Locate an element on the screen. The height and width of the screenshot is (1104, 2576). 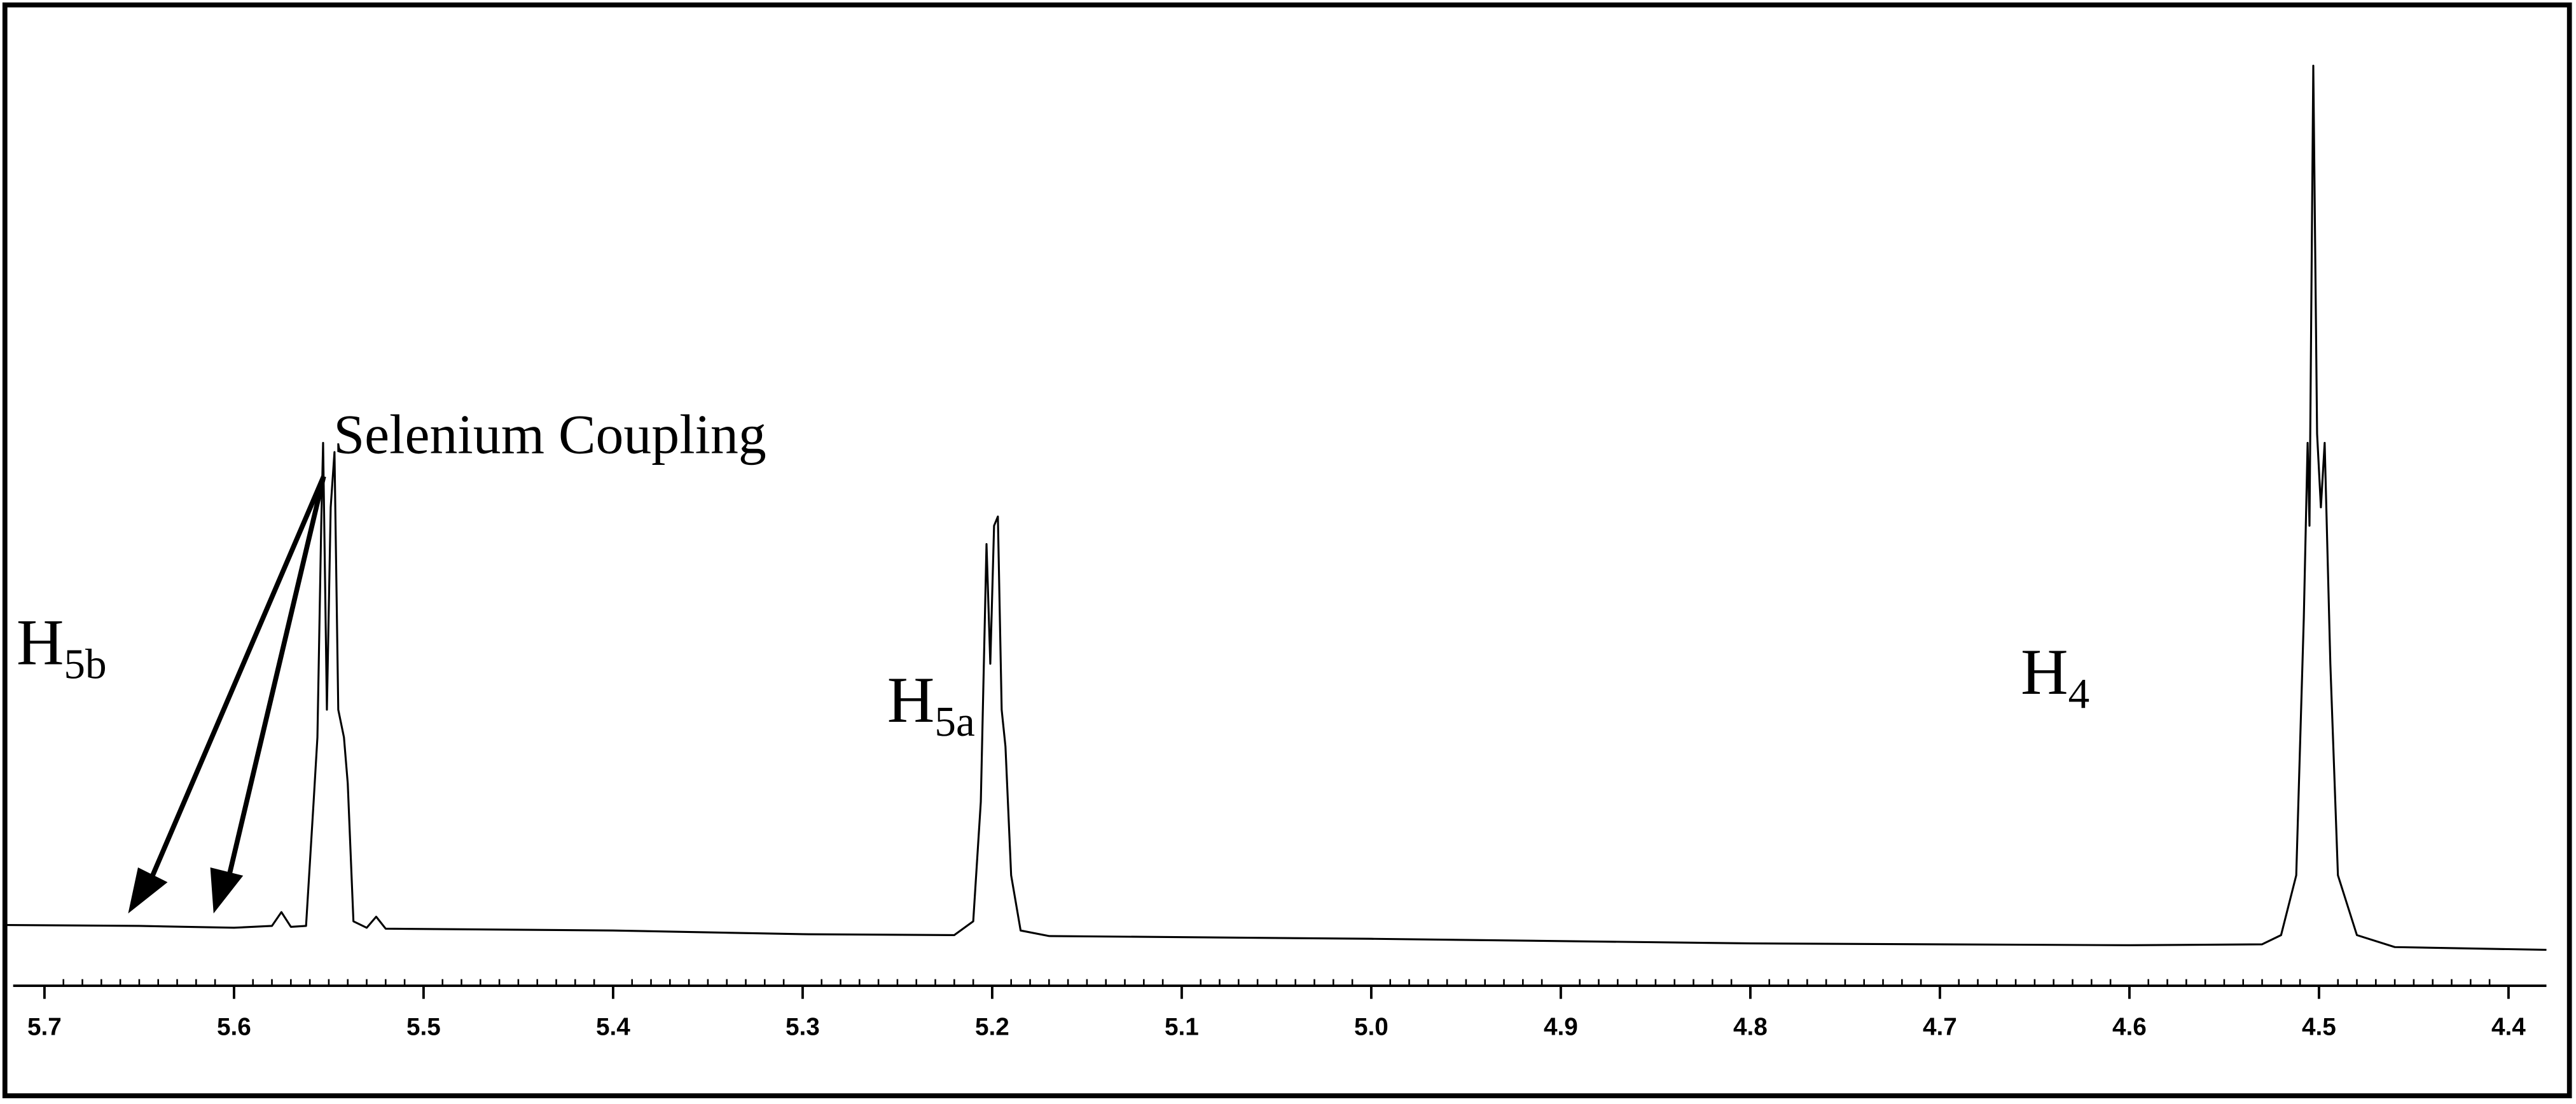
x-tick-label: 5.0 is located at coordinates (1371, 1026).